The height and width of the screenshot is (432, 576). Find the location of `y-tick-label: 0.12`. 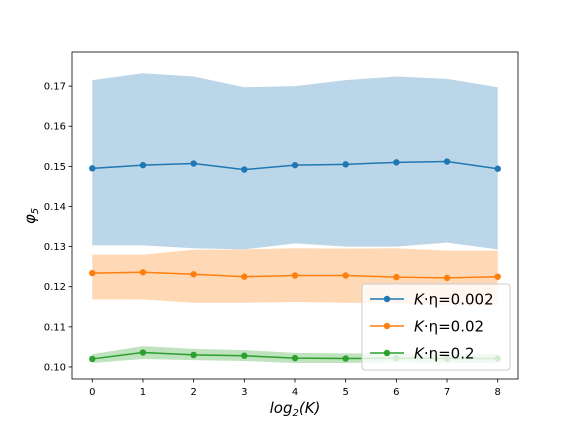

y-tick-label: 0.12 is located at coordinates (55, 287).